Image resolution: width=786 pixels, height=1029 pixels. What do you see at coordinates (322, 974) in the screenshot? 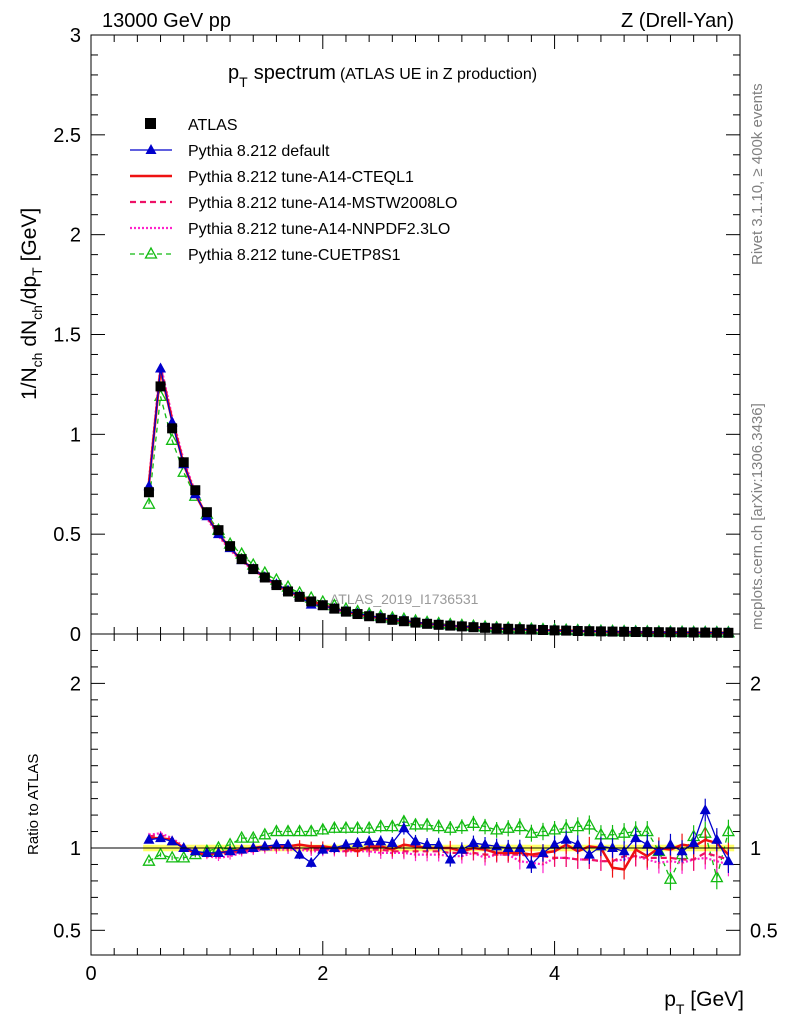
I see `xtick-label: 2` at bounding box center [322, 974].